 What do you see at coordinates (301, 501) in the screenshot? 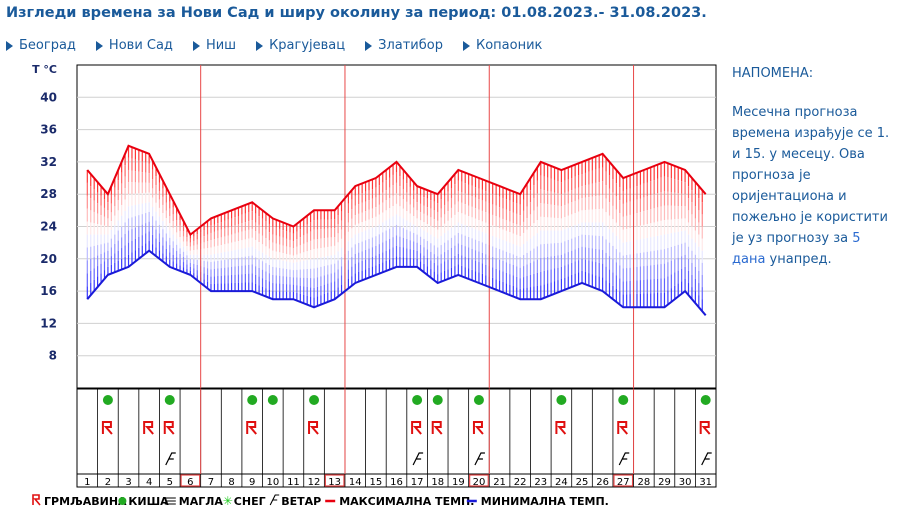
I see `legend-wind: ВЕТАР` at bounding box center [301, 501].